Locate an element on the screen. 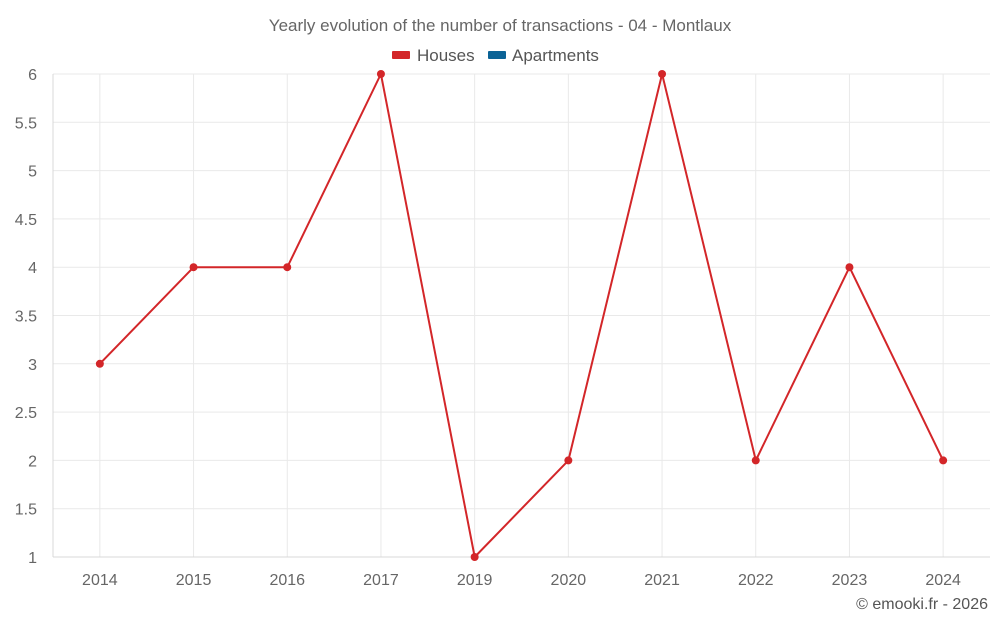  x-axis-ticks: 2014 2015 2016 2017 2019 2020 2021 2022 2023 2024 is located at coordinates (521, 580).